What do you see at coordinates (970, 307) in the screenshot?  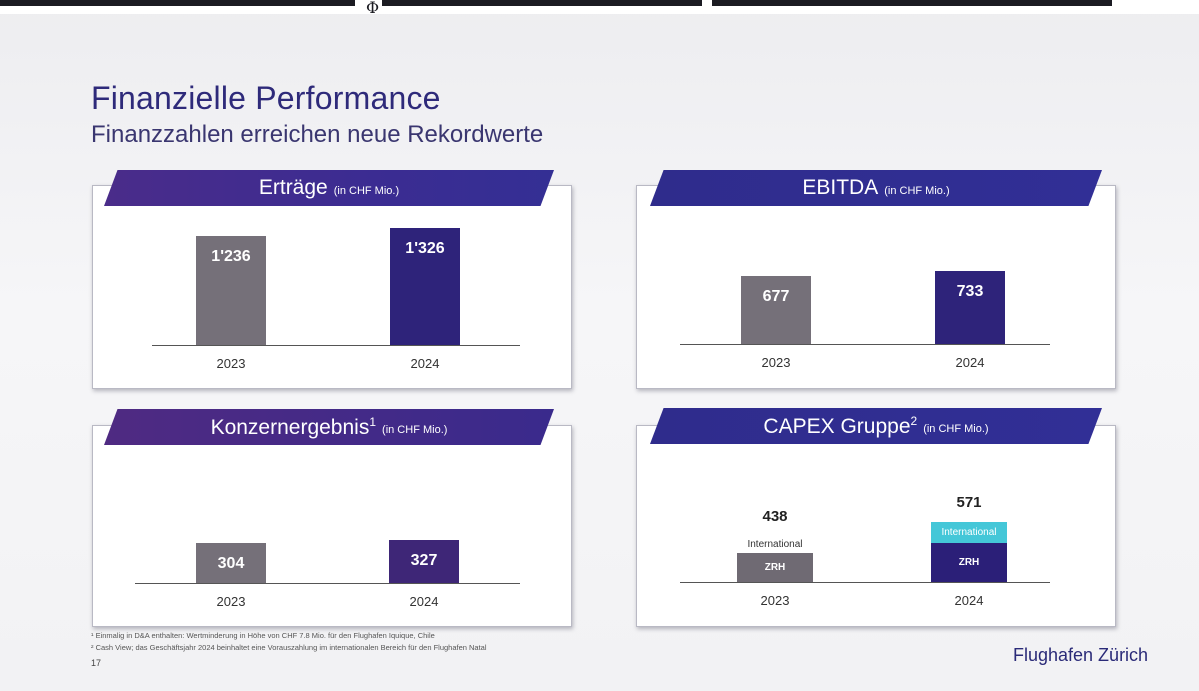 I see `bar-ebitda-2024: 733` at bounding box center [970, 307].